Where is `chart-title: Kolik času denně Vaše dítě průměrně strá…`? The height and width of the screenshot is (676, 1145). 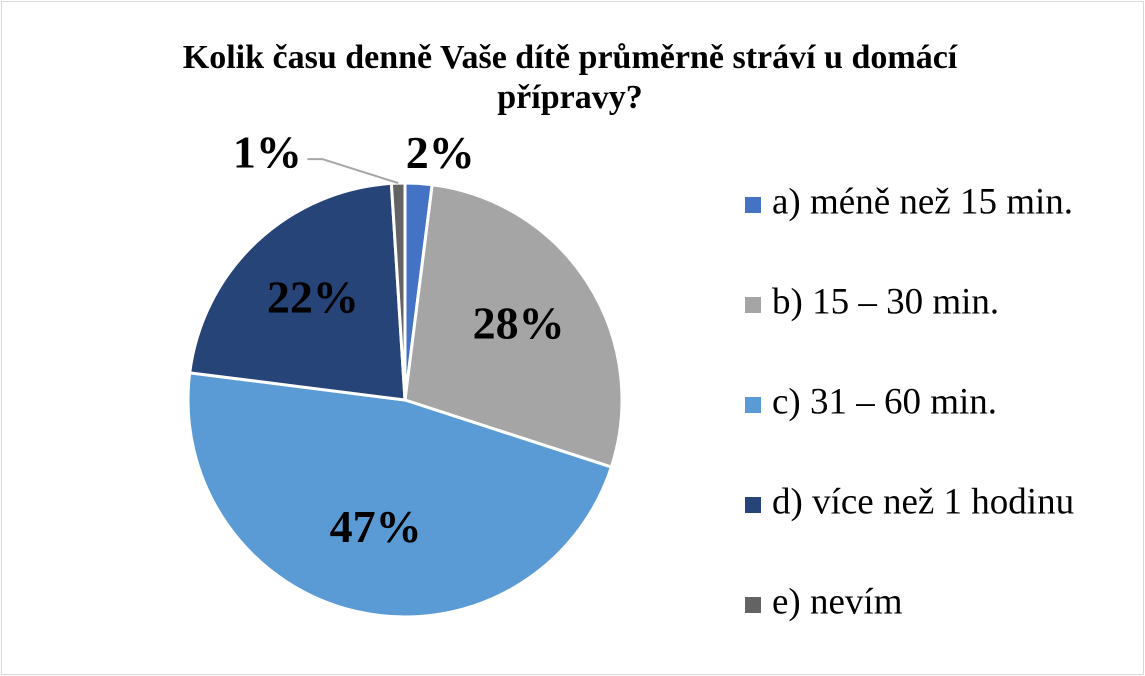
chart-title: Kolik času denně Vaše dítě průměrně strá… is located at coordinates (574, 77).